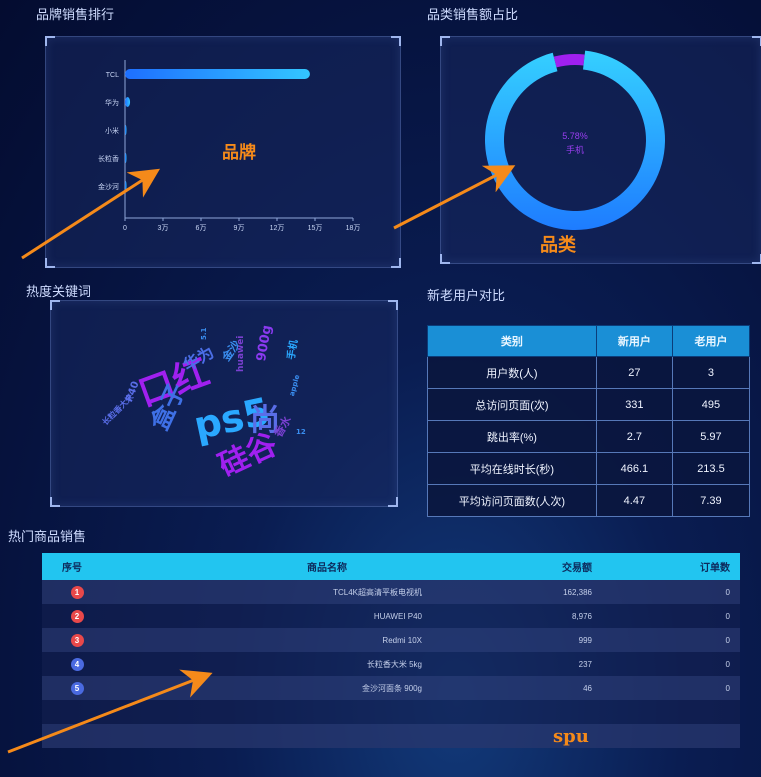 This screenshot has width=761, height=777. I want to click on category-label: TCL, so click(112, 75).